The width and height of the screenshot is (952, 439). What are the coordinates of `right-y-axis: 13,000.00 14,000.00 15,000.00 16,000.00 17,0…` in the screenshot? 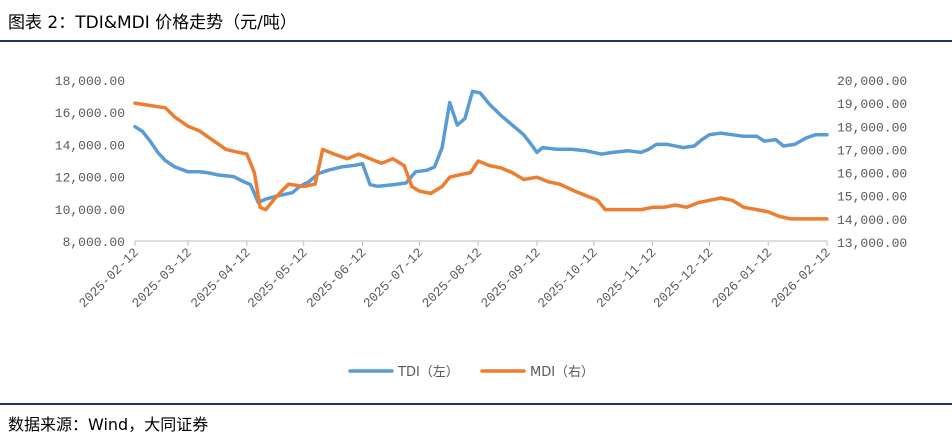 It's located at (872, 162).